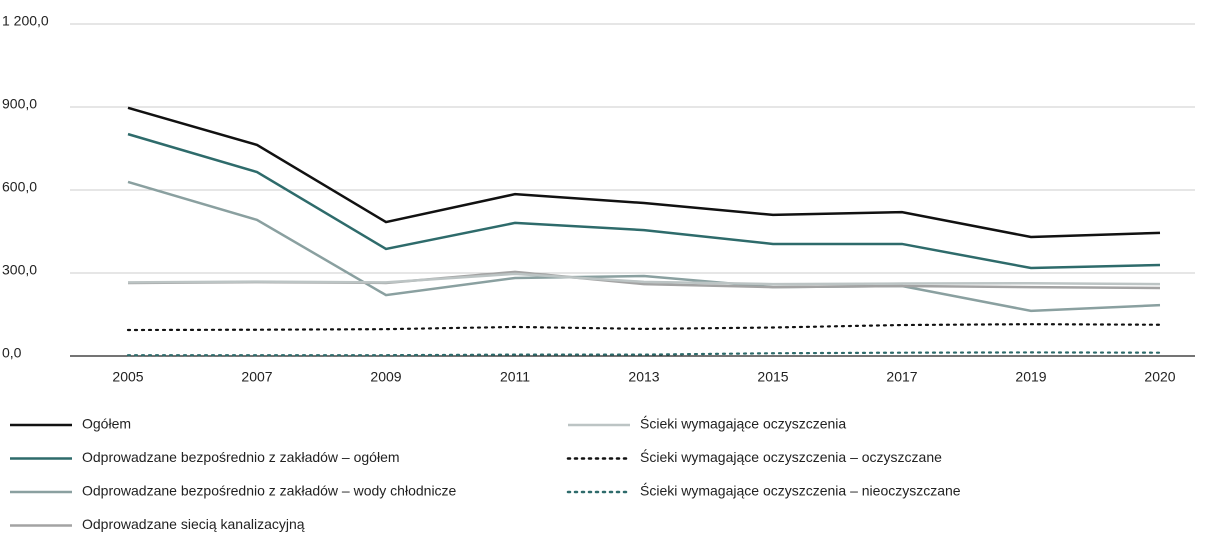  I want to click on x-tick-label: 2017, so click(901, 377).